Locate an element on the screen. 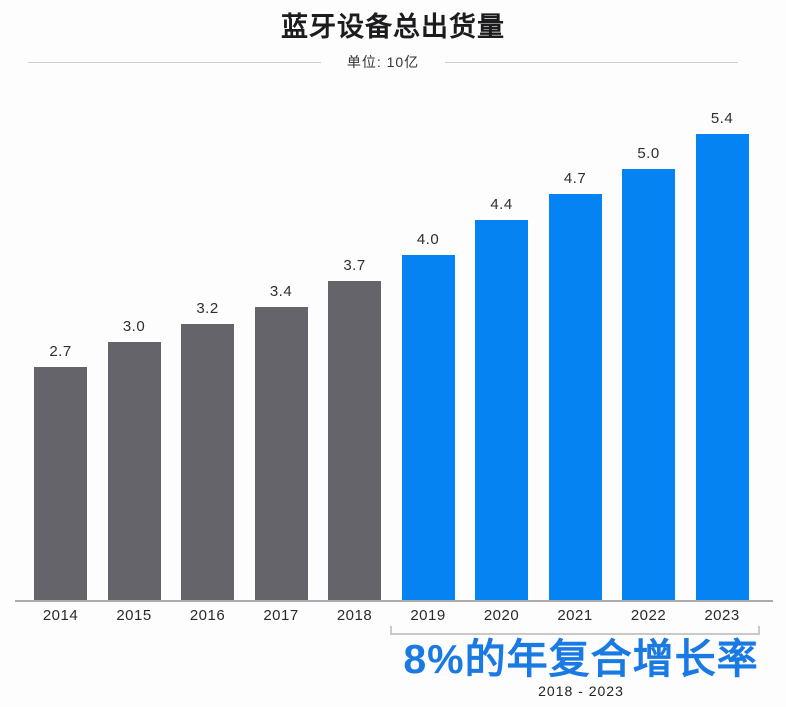 The width and height of the screenshot is (786, 707). bar-2014 is located at coordinates (60, 484).